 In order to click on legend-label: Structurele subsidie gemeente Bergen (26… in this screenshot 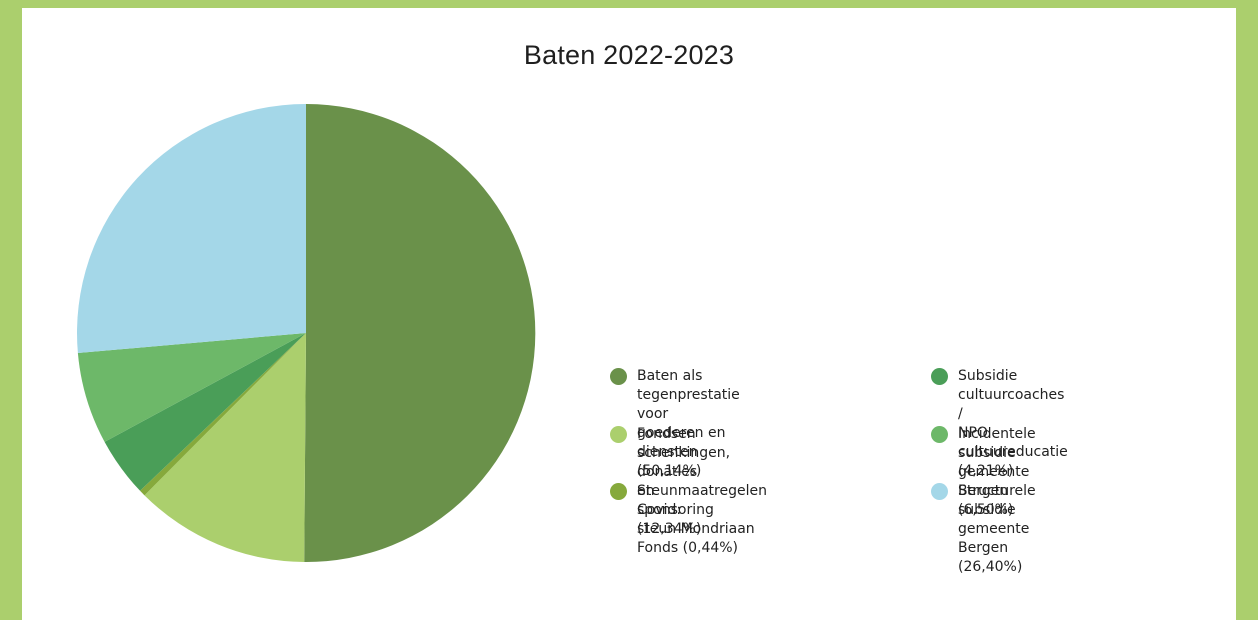, I will do `click(997, 529)`.